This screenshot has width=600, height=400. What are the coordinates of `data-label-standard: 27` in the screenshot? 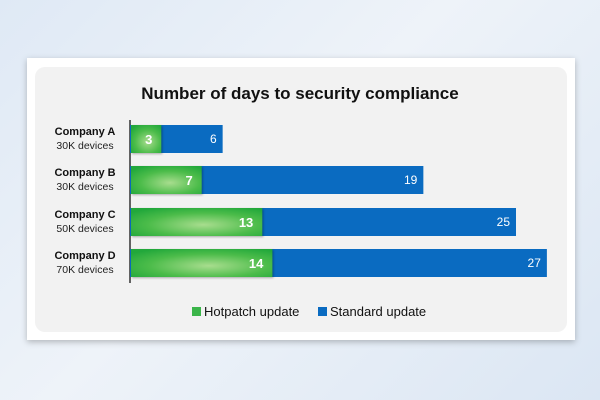 It's located at (535, 263).